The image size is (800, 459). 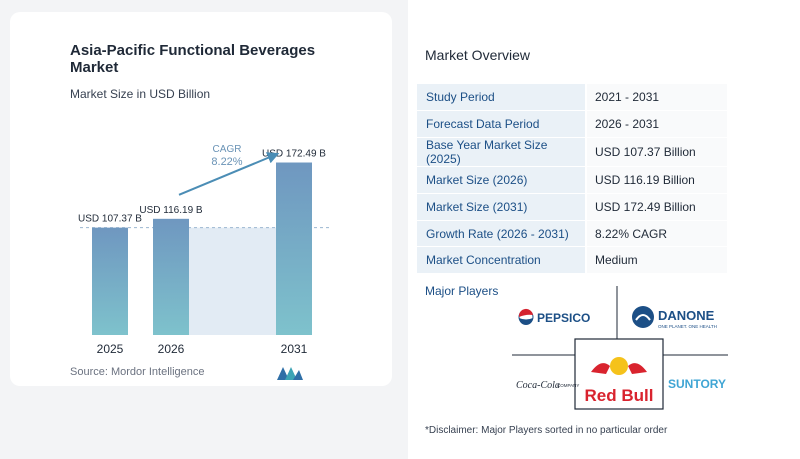 What do you see at coordinates (687, 326) in the screenshot?
I see `danone-tagline: ONE PLANET. ONE HEALTH` at bounding box center [687, 326].